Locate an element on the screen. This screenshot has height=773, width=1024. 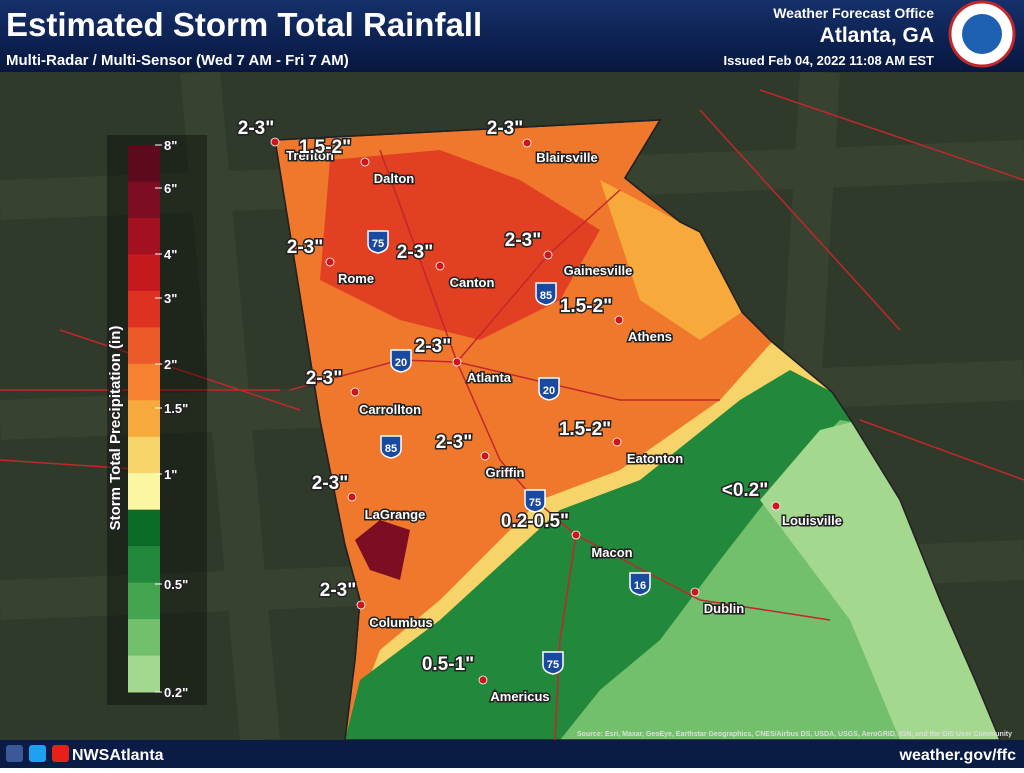
title: Estimated Storm Total Rainfall is located at coordinates (244, 24).